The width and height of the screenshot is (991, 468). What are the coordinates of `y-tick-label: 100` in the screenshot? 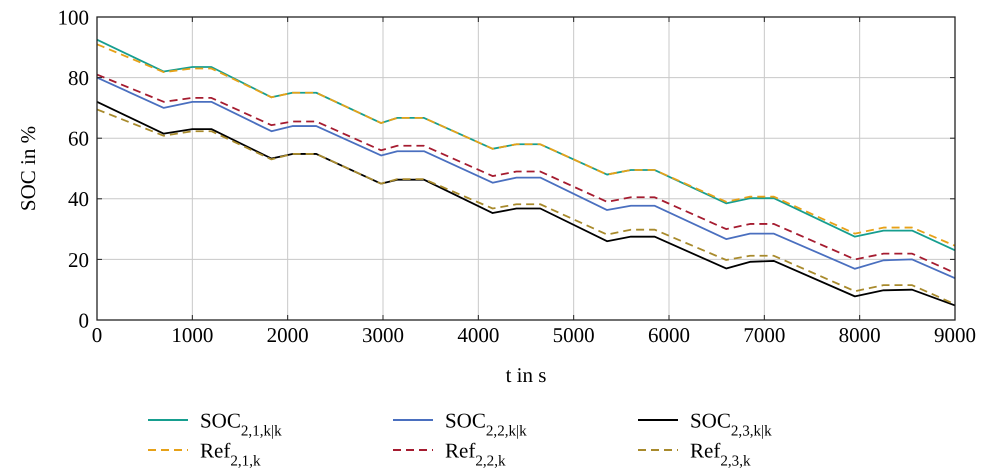 It's located at (73, 17).